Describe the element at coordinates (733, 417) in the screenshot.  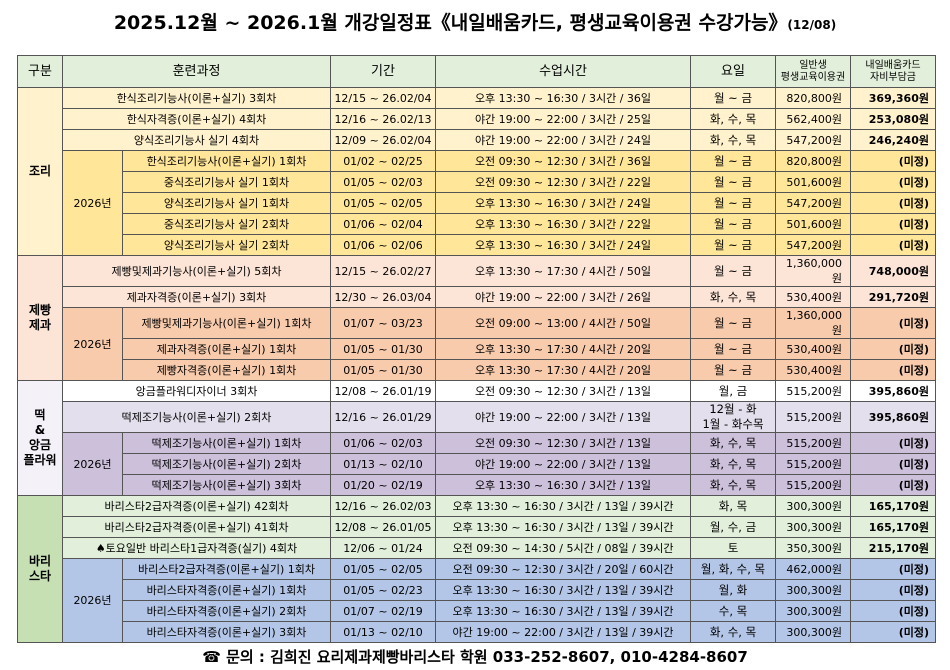
I see `days-cell: 12월 - 화 1월 - 화수목` at that location.